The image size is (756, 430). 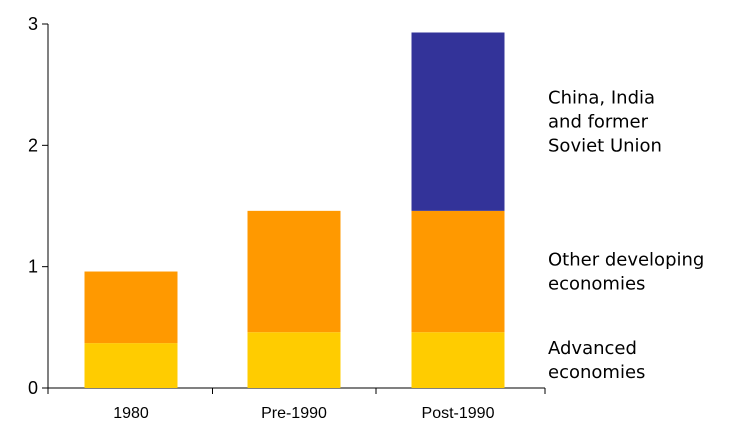 What do you see at coordinates (33, 145) in the screenshot?
I see `y-tick-label: 2` at bounding box center [33, 145].